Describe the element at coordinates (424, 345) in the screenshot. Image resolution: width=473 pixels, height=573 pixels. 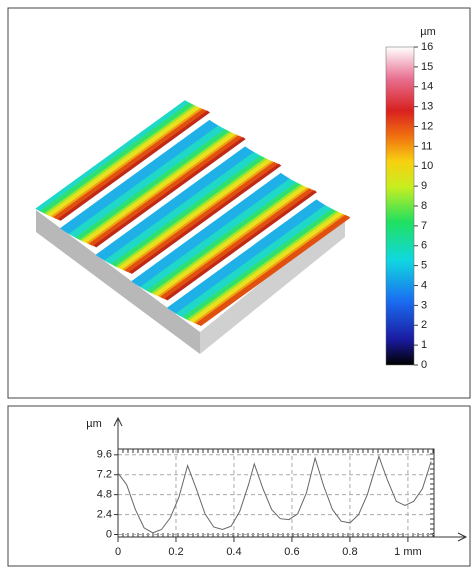
I see `colorbar-tick-label: 1` at that location.